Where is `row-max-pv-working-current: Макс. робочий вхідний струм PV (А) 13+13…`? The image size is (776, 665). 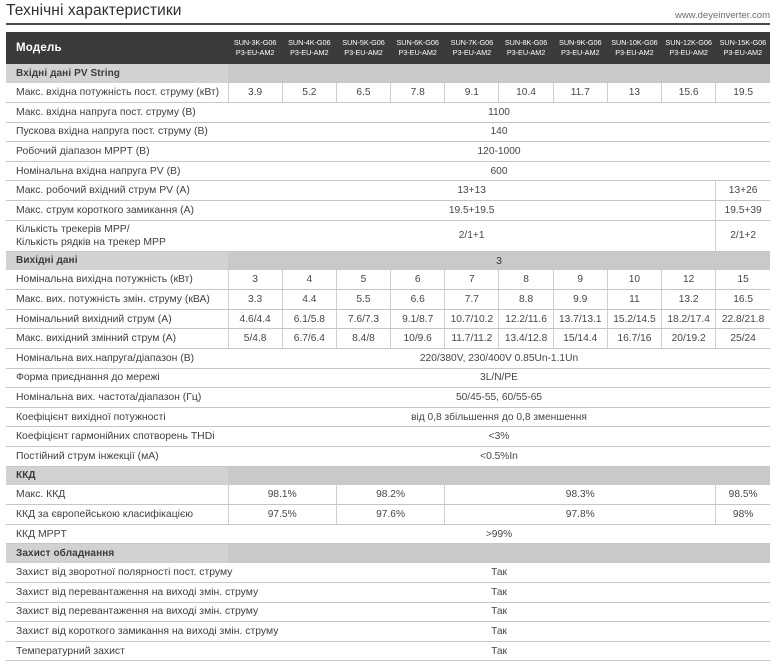 row-max-pv-working-current: Макс. робочий вхідний струм PV (А) 13+13… is located at coordinates (388, 191).